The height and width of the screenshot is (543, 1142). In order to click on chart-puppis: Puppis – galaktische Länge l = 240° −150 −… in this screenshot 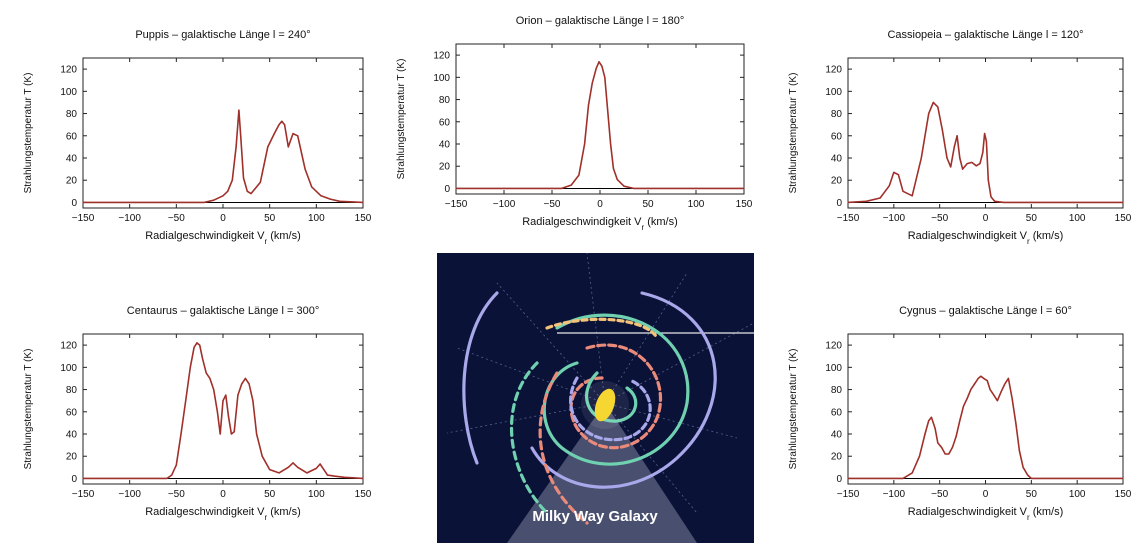, I will do `click(197, 137)`.